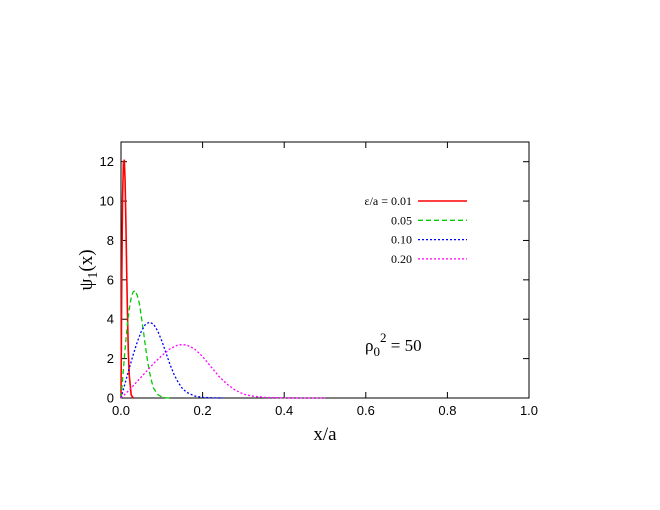  Describe the element at coordinates (110, 319) in the screenshot. I see `y-tick-label: 4` at that location.